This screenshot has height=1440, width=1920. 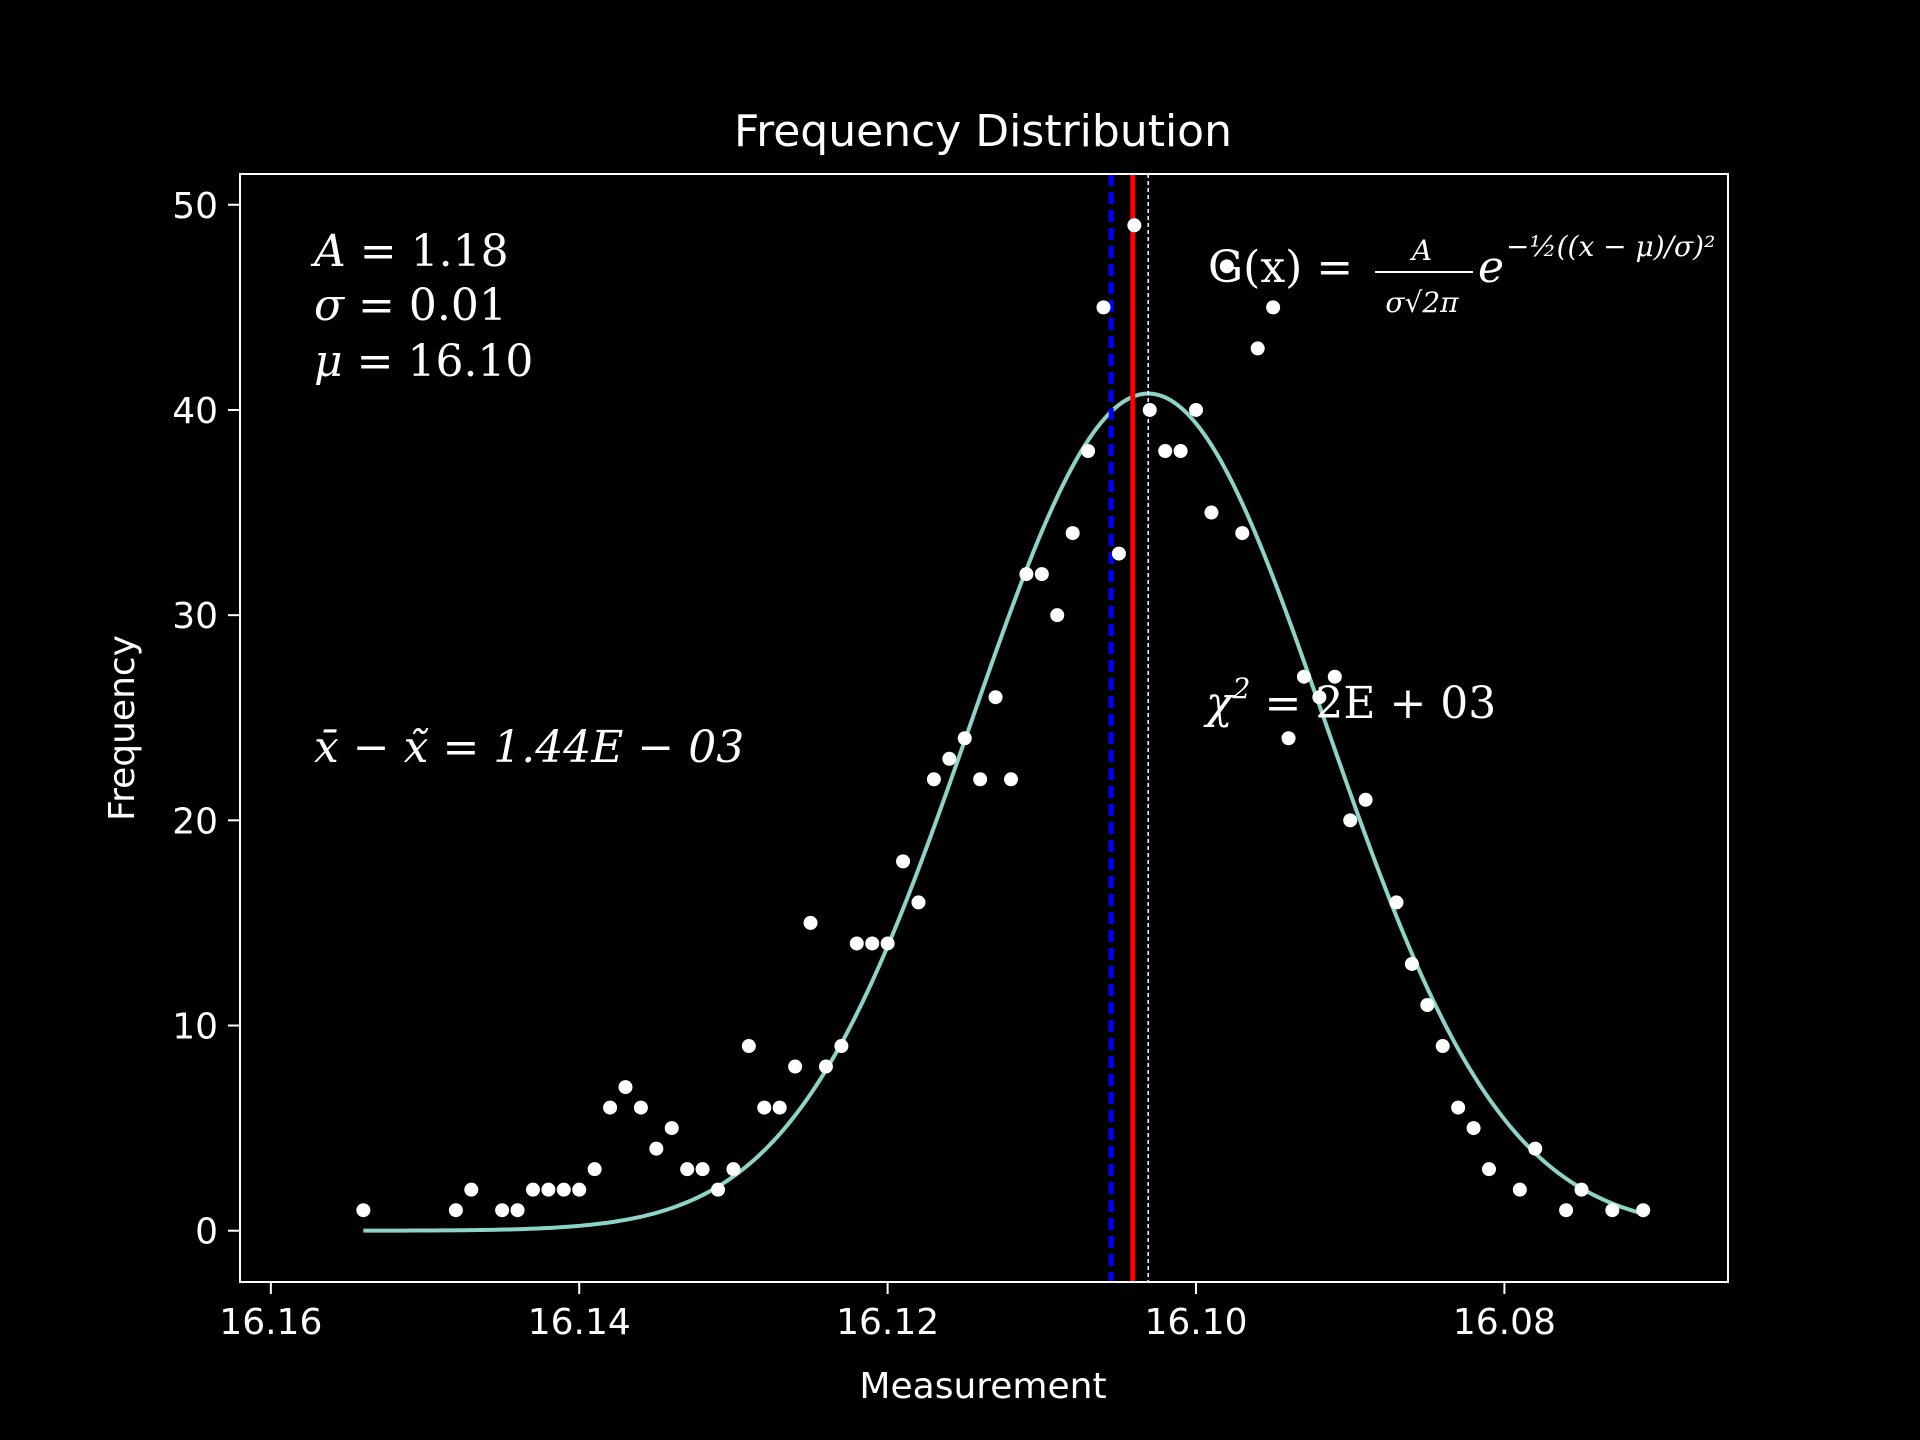 What do you see at coordinates (206, 1232) in the screenshot?
I see `y-tick-label: 0` at bounding box center [206, 1232].